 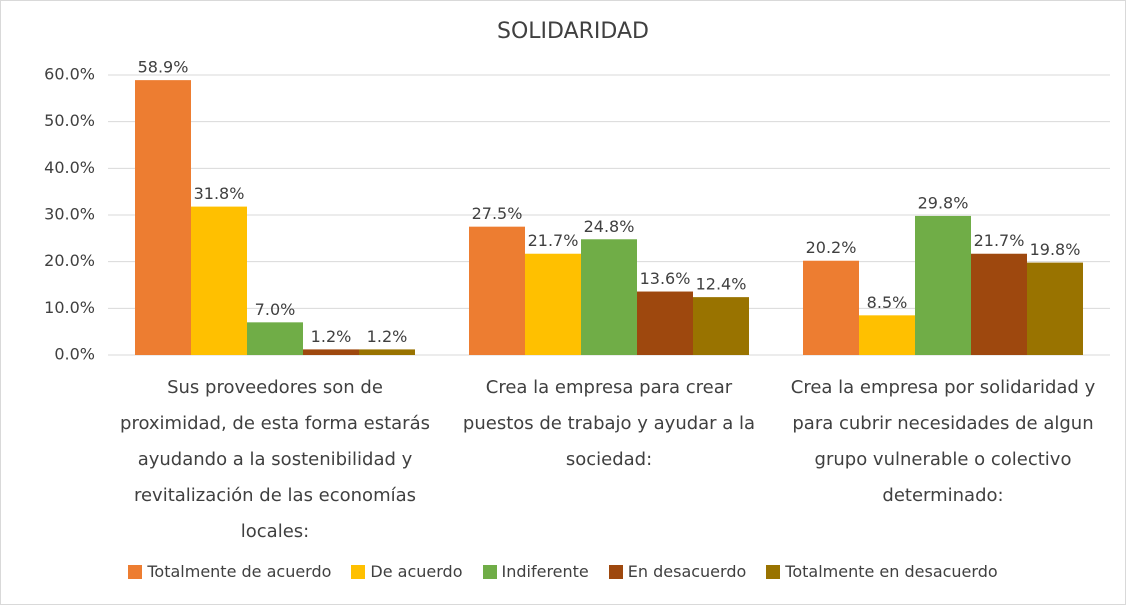 I want to click on data-label: 31.8%, so click(x=219, y=193).